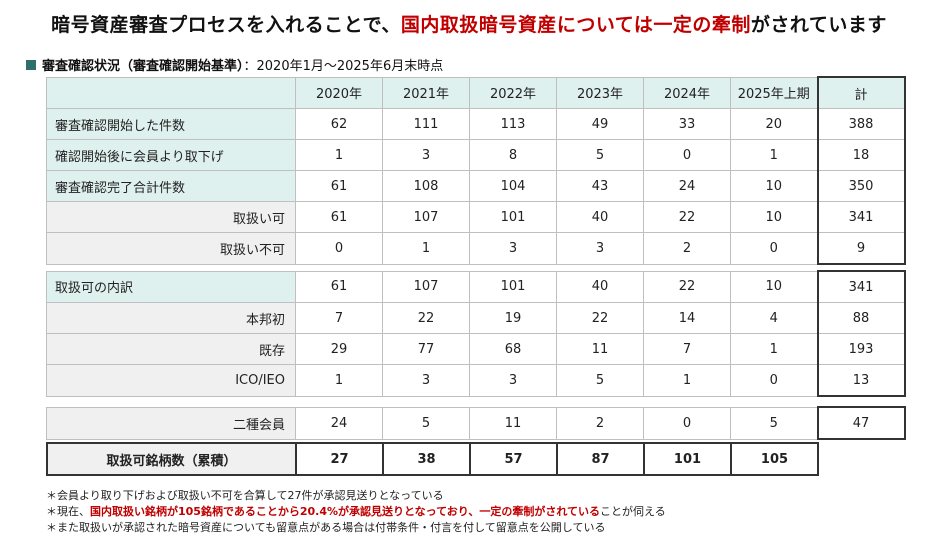 Image resolution: width=938 pixels, height=545 pixels. I want to click on row-label: 二種会員, so click(171, 423).